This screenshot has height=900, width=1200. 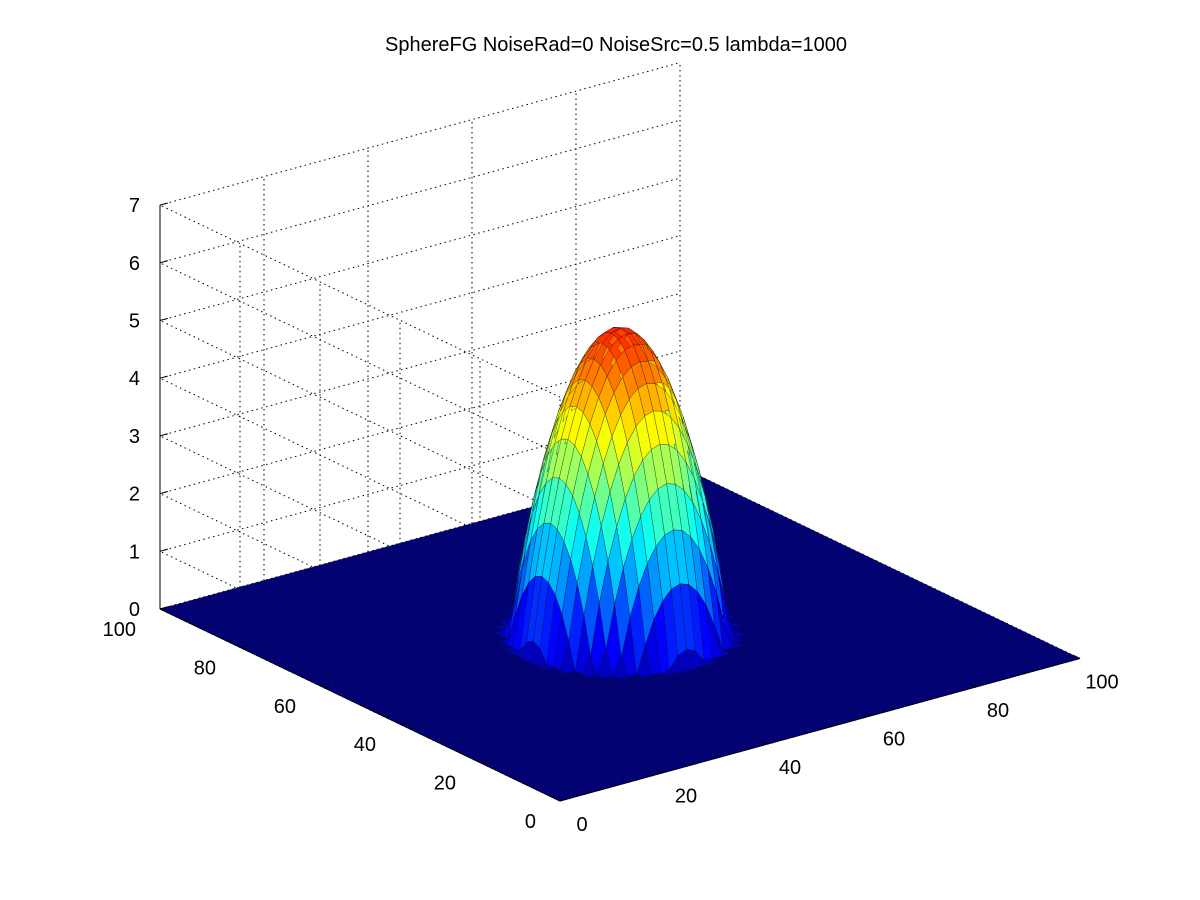 What do you see at coordinates (581, 825) in the screenshot?
I see `x-tick-label: 0` at bounding box center [581, 825].